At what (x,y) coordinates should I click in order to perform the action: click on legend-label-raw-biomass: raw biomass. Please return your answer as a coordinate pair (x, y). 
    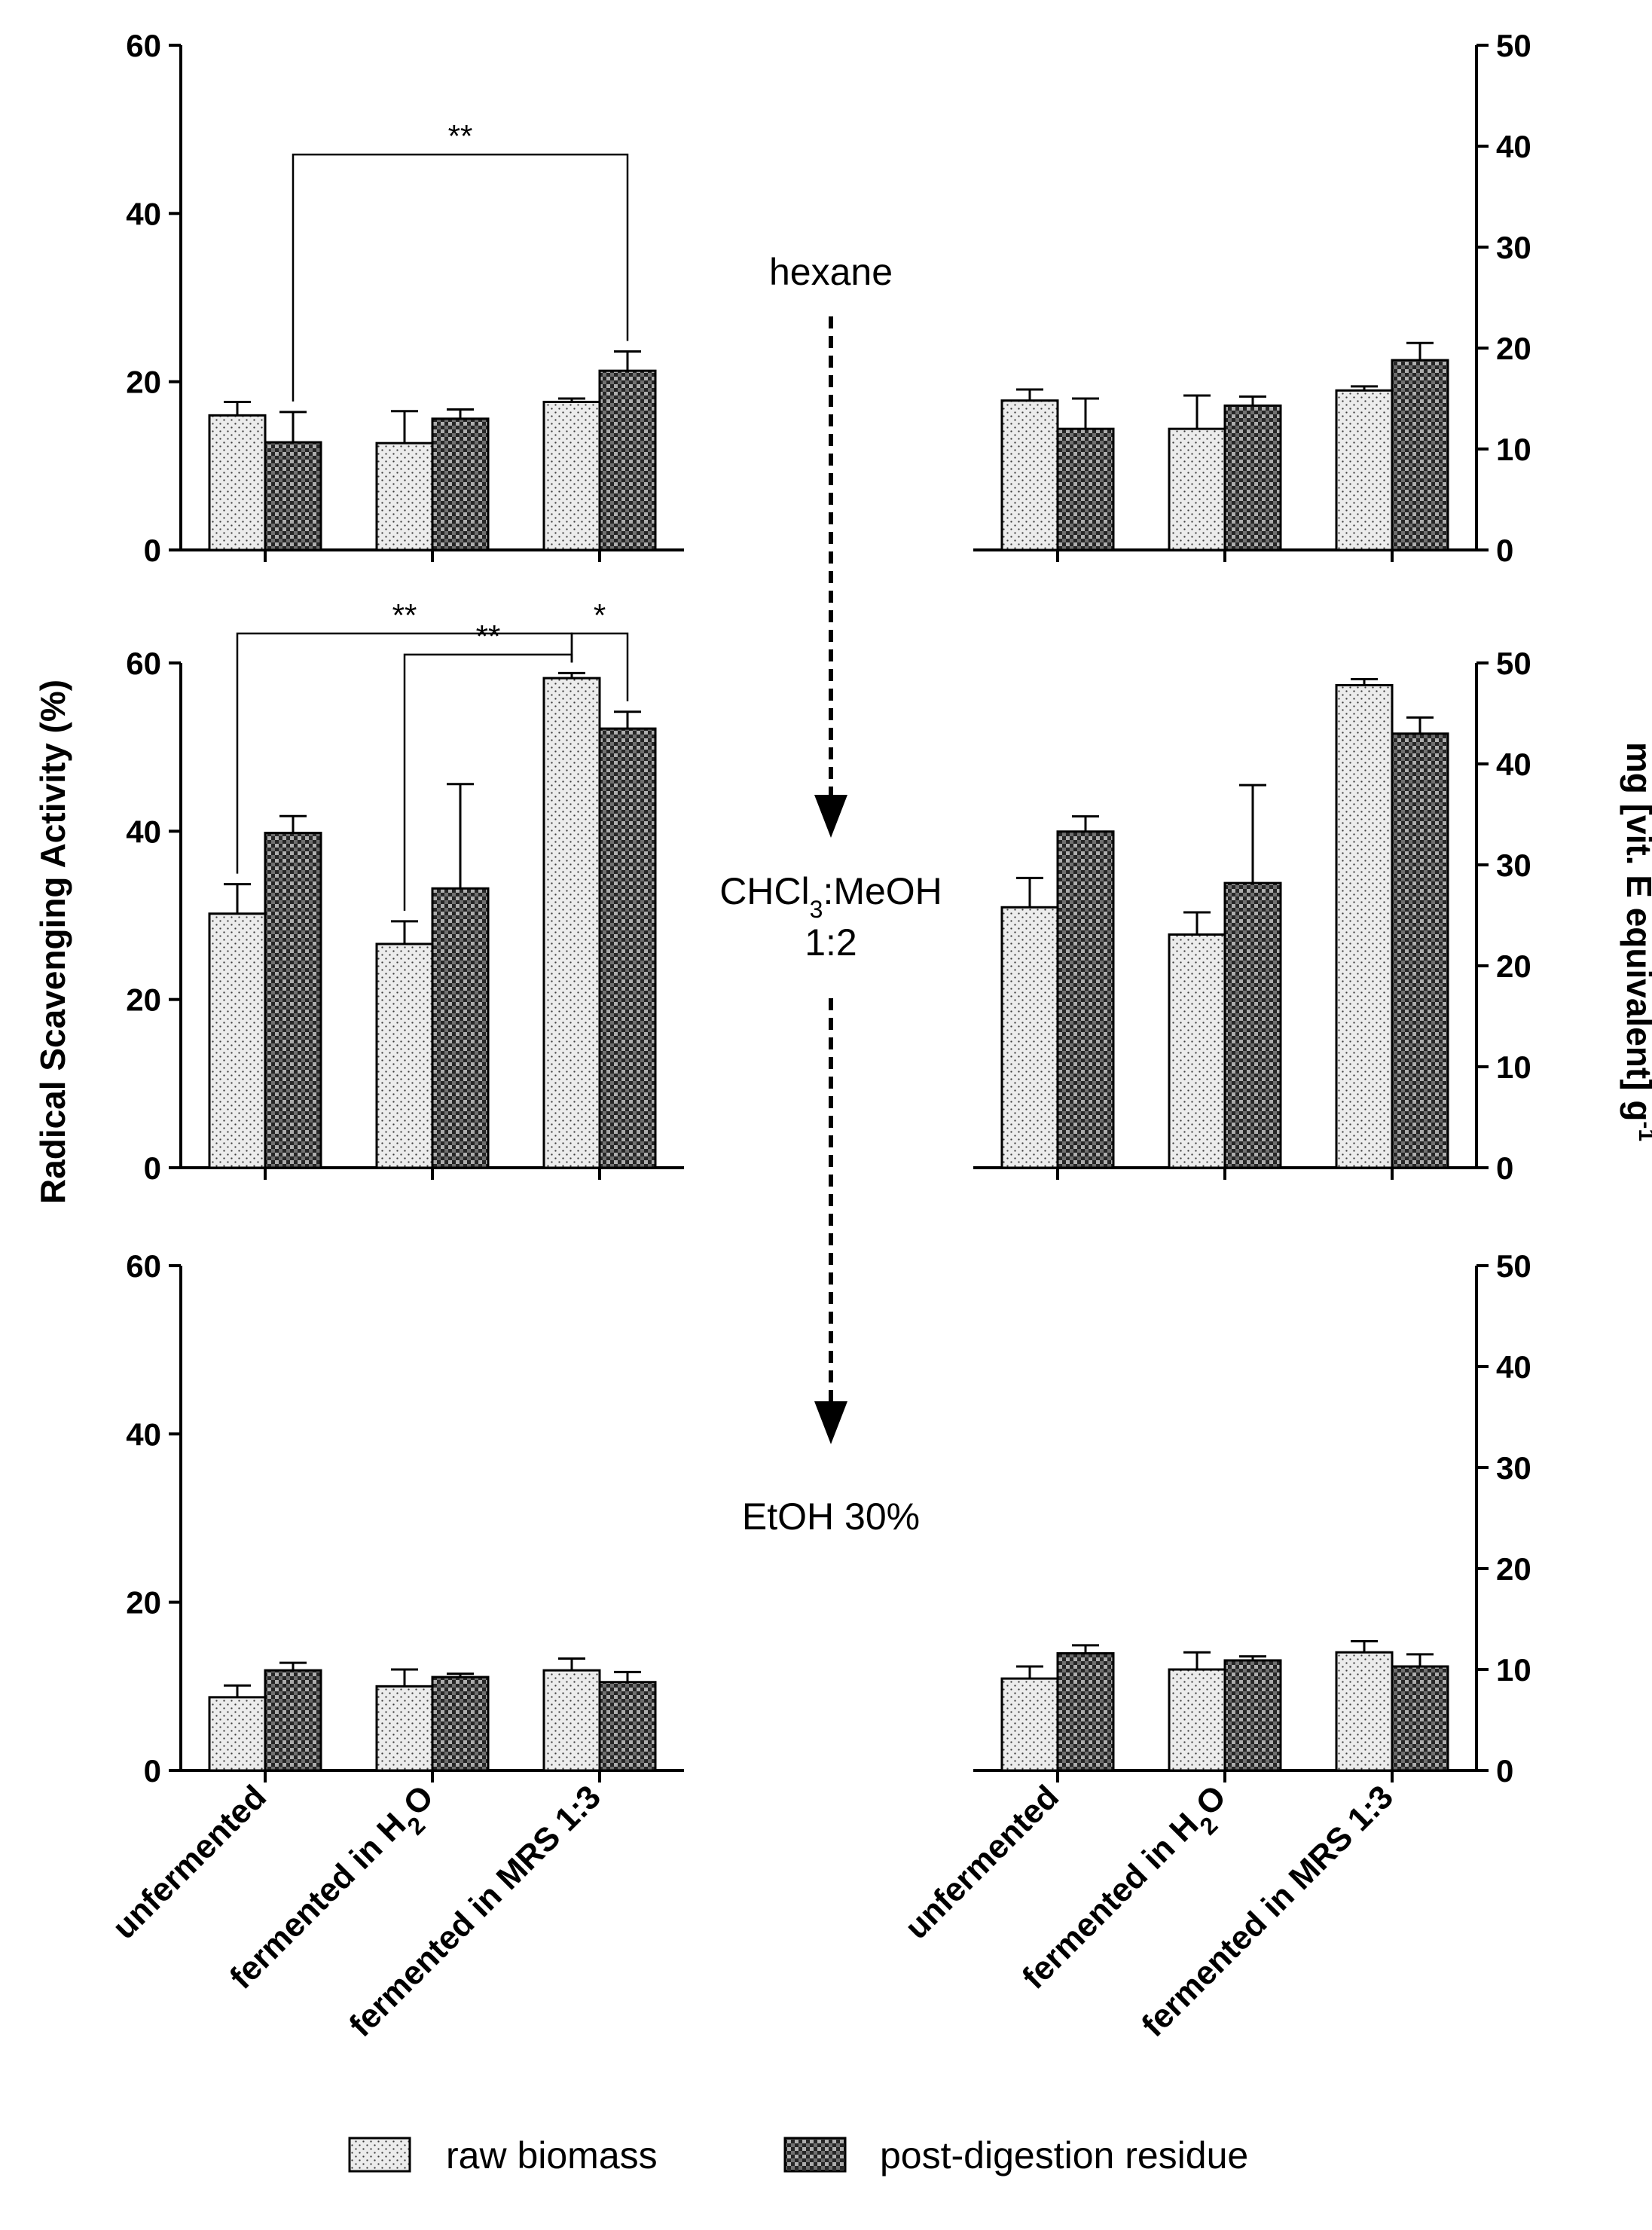
    Looking at the image, I should click on (552, 2155).